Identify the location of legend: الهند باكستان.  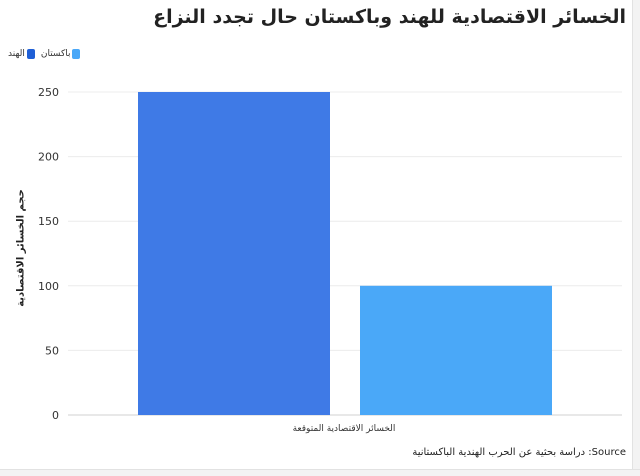
(44, 54).